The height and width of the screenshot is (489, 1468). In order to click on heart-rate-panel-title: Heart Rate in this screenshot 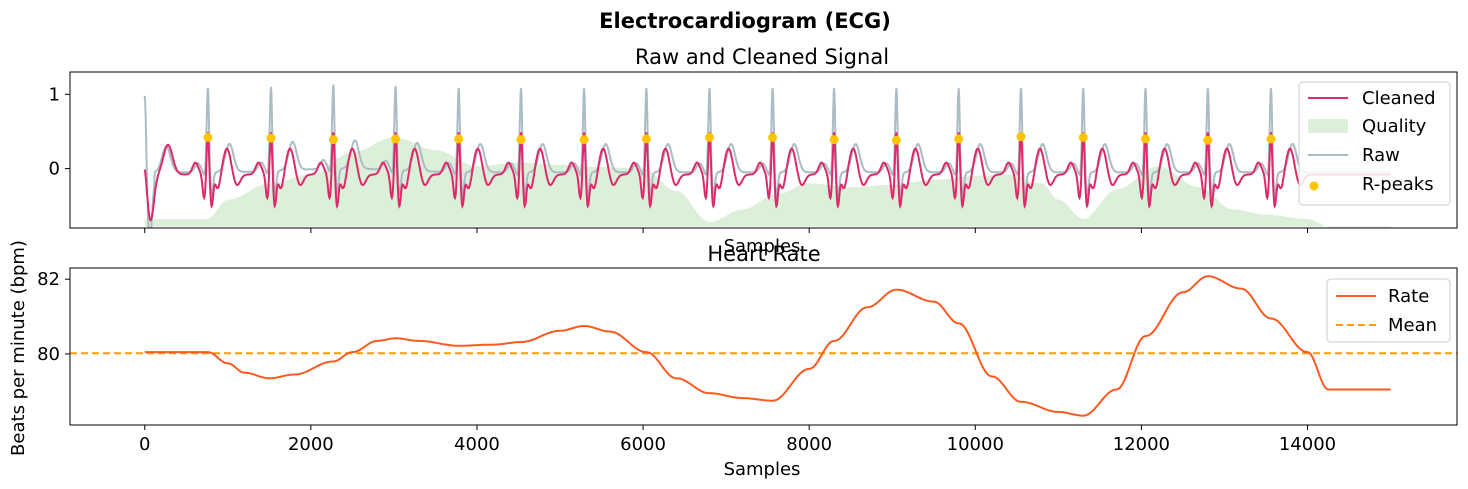, I will do `click(763, 254)`.